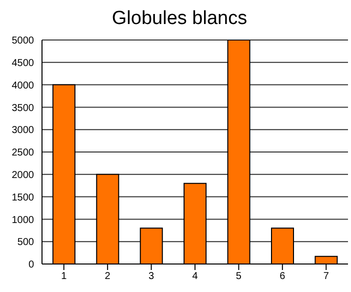 The width and height of the screenshot is (351, 292). Describe the element at coordinates (23, 220) in the screenshot. I see `y-tick-label: 1000` at that location.